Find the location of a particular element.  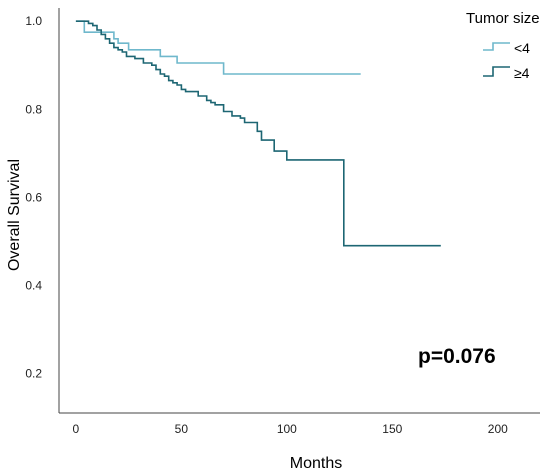

legend-label-ge4: ≥4 is located at coordinates (522, 73).